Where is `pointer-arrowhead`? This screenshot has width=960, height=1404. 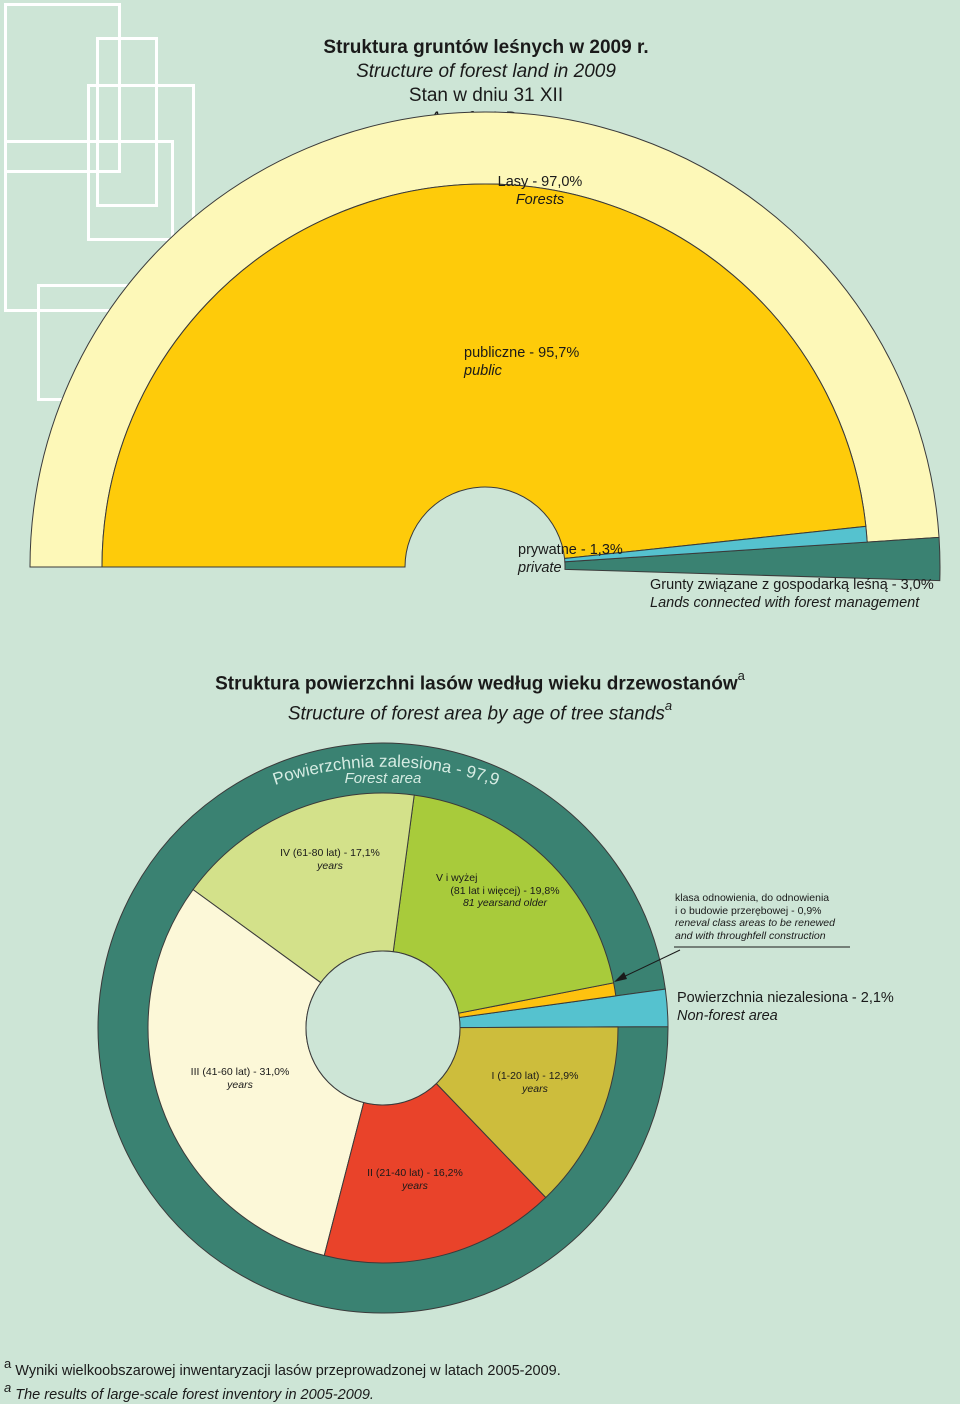 pointer-arrowhead is located at coordinates (620, 977).